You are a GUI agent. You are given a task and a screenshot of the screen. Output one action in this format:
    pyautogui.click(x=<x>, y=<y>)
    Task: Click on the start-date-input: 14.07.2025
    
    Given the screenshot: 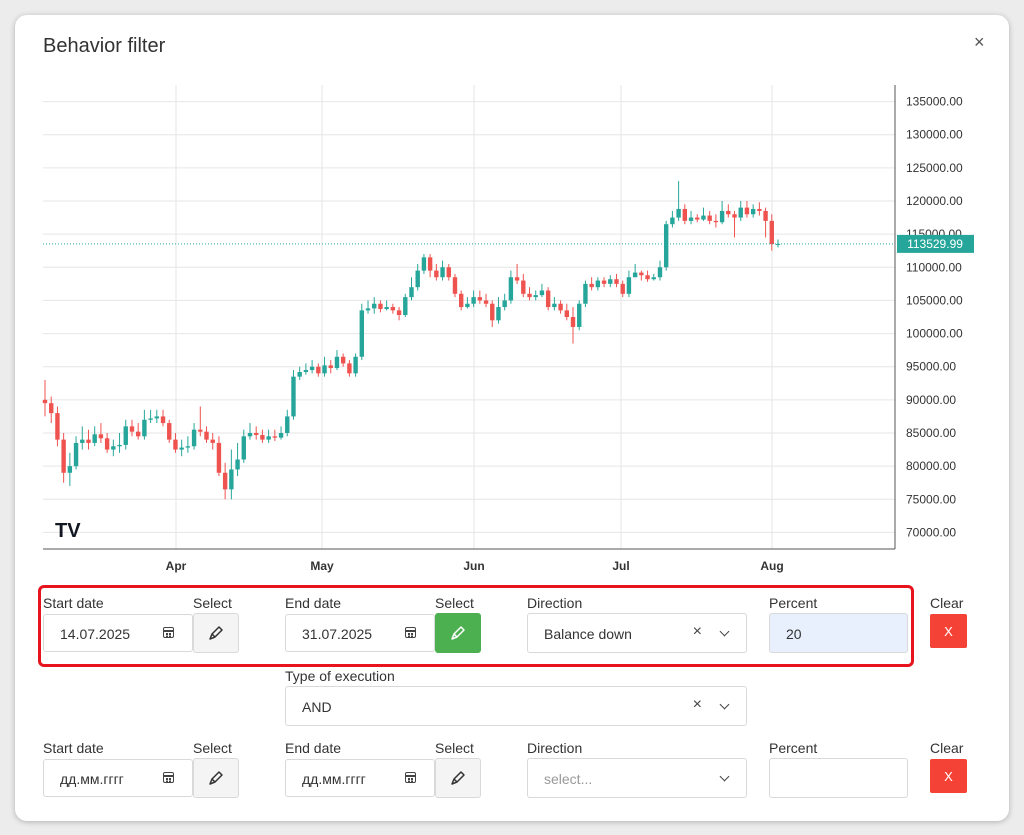 What is the action you would take?
    pyautogui.click(x=118, y=633)
    